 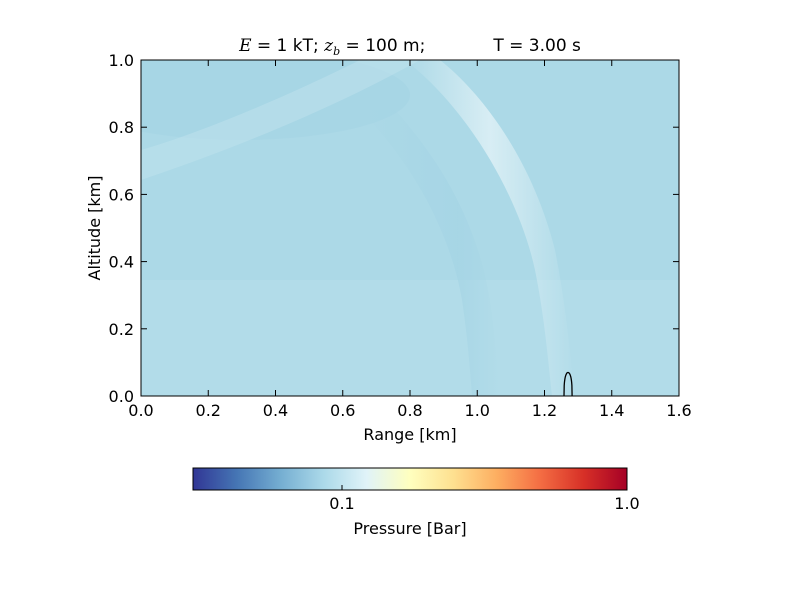 I want to click on y-tick-label: 0.4, so click(x=121, y=262).